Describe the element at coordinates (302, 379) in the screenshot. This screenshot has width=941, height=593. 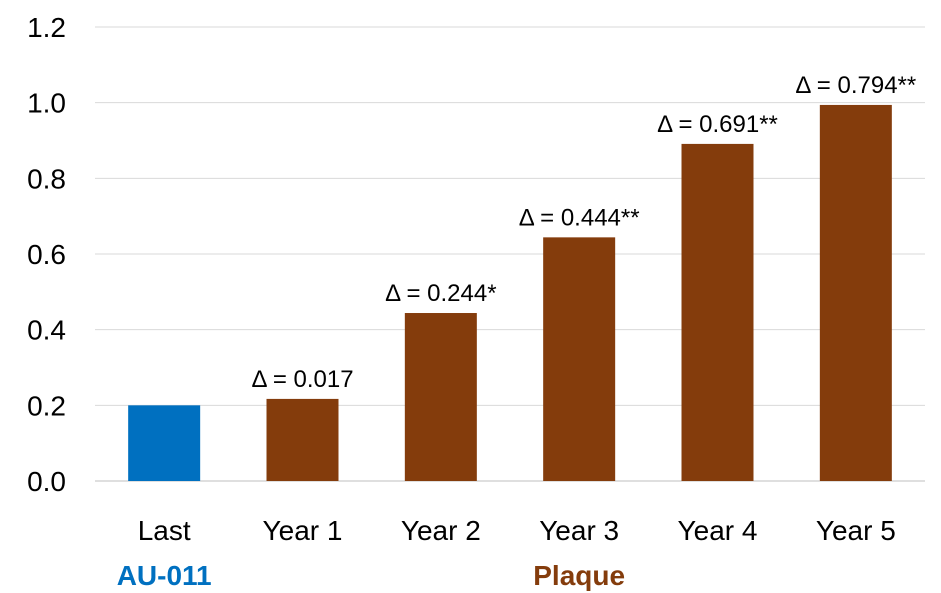
I see `data-label: Δ = 0.017` at that location.